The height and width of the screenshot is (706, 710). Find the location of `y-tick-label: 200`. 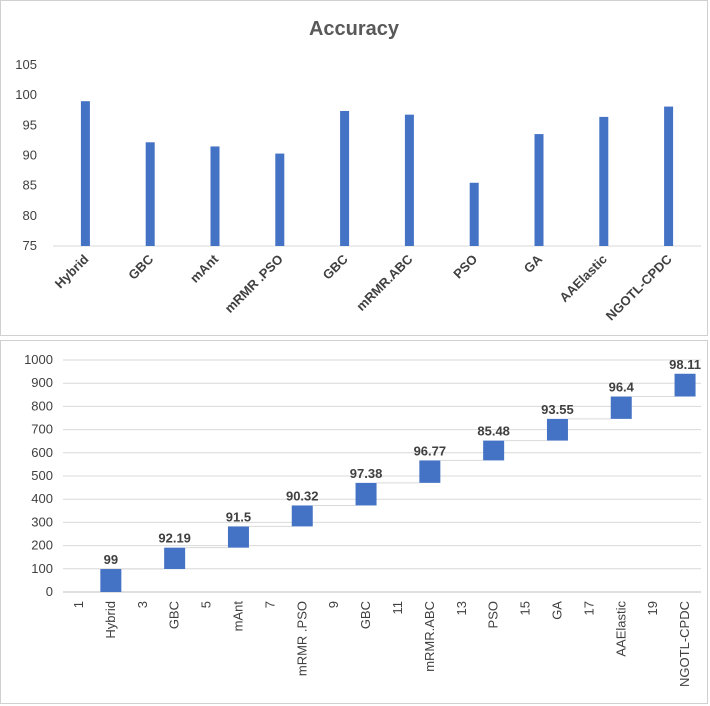

y-tick-label: 200 is located at coordinates (42, 545).